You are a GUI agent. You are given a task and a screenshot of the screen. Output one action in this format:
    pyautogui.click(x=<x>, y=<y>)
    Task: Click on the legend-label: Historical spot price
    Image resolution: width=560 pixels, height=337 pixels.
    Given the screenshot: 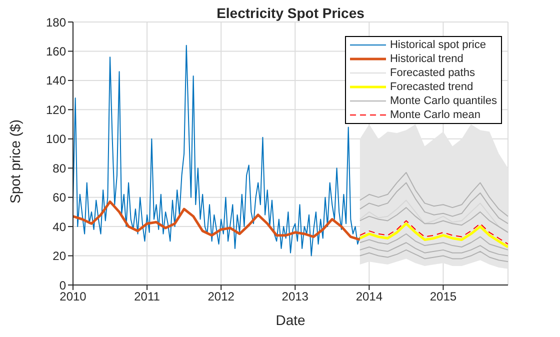 What is the action you would take?
    pyautogui.click(x=438, y=45)
    